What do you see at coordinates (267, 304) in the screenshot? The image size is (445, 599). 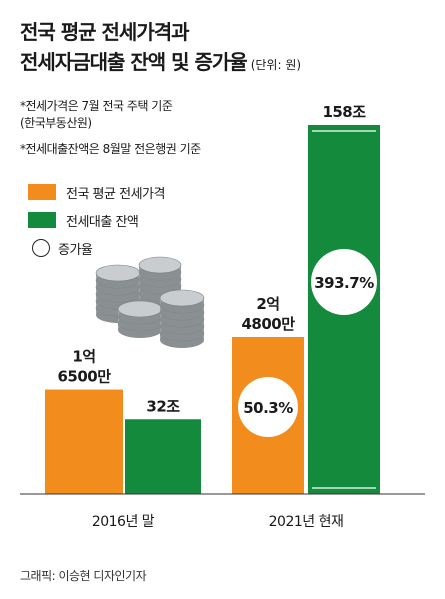 I see `data-label: 2억` at bounding box center [267, 304].